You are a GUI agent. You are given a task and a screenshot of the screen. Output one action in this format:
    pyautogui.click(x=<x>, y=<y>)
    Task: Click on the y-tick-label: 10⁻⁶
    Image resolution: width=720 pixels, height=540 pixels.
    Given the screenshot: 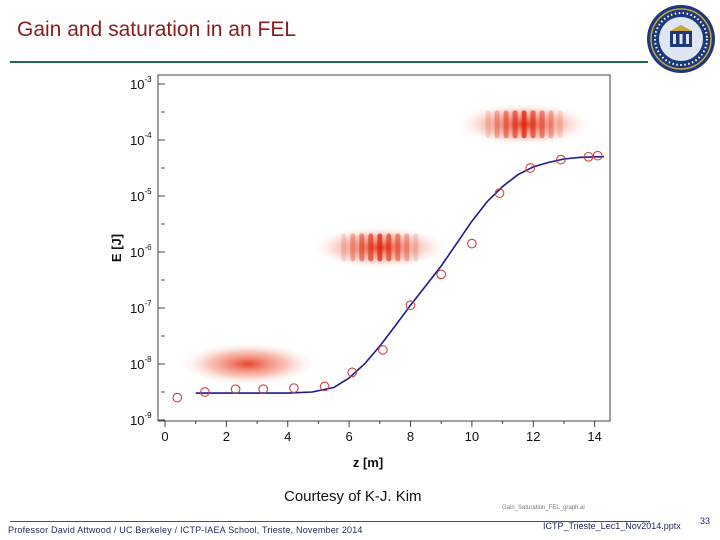 What is the action you would take?
    pyautogui.click(x=141, y=251)
    